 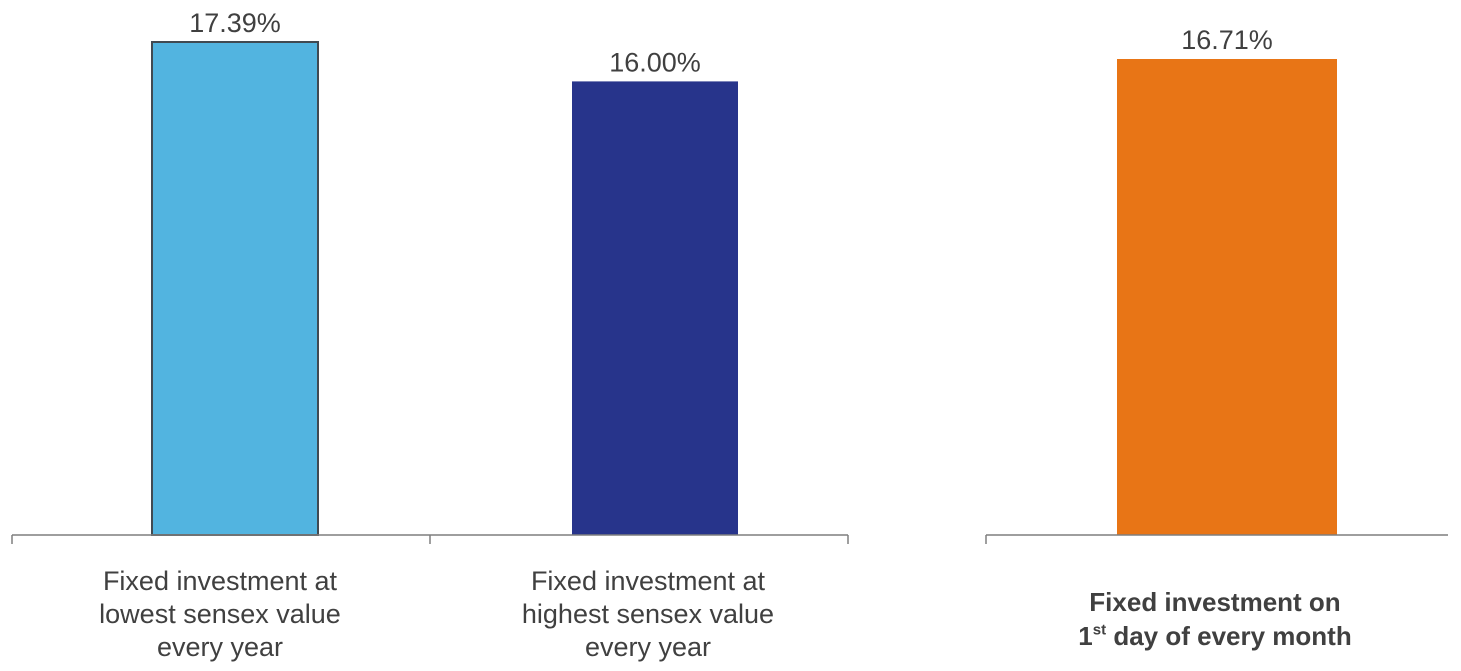 What do you see at coordinates (1229, 636) in the screenshot?
I see `label-rest: day of every month` at bounding box center [1229, 636].